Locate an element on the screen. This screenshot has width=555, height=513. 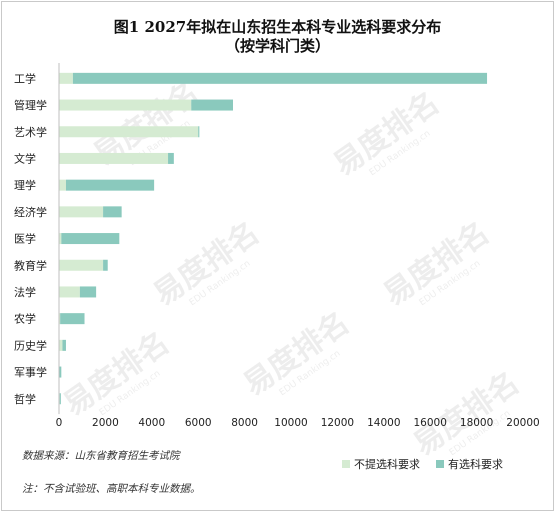
x-tick-label: 14000 is located at coordinates (383, 423).